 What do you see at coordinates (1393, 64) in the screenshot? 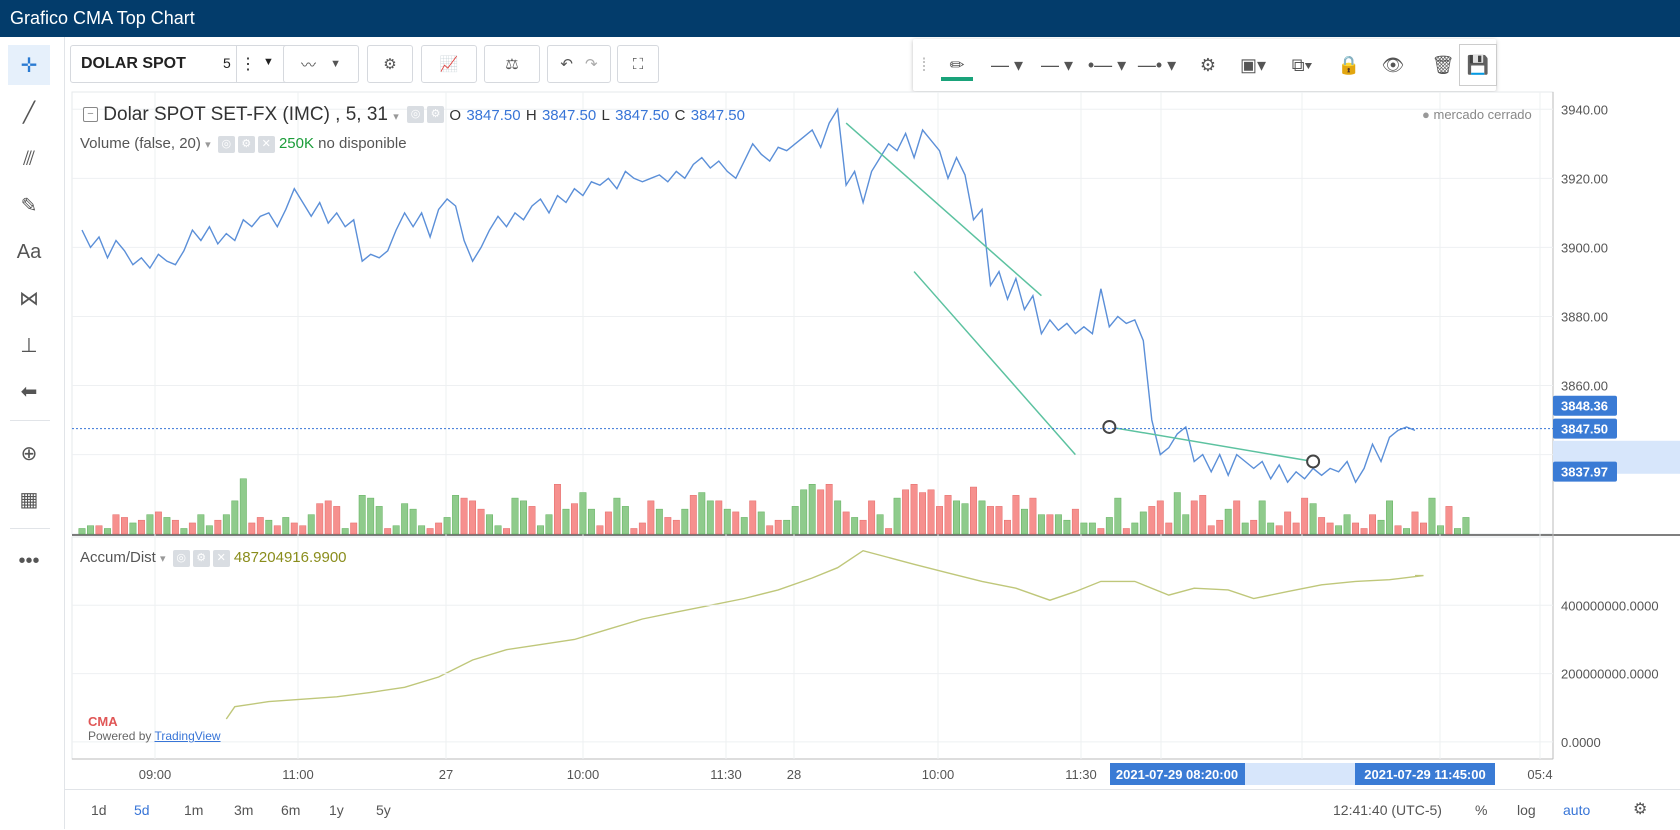
I see `eye-icon: 👁` at bounding box center [1393, 64].